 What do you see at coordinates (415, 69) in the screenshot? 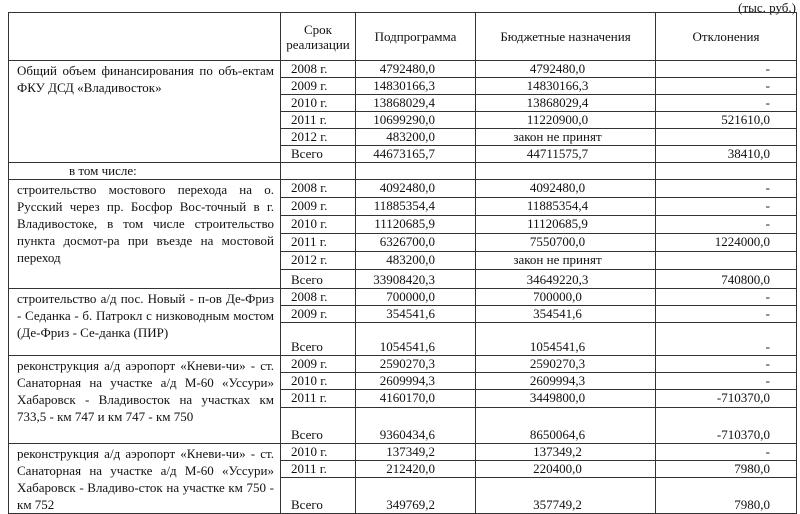
I see `subprogram-cell: 4792480,0` at bounding box center [415, 69].